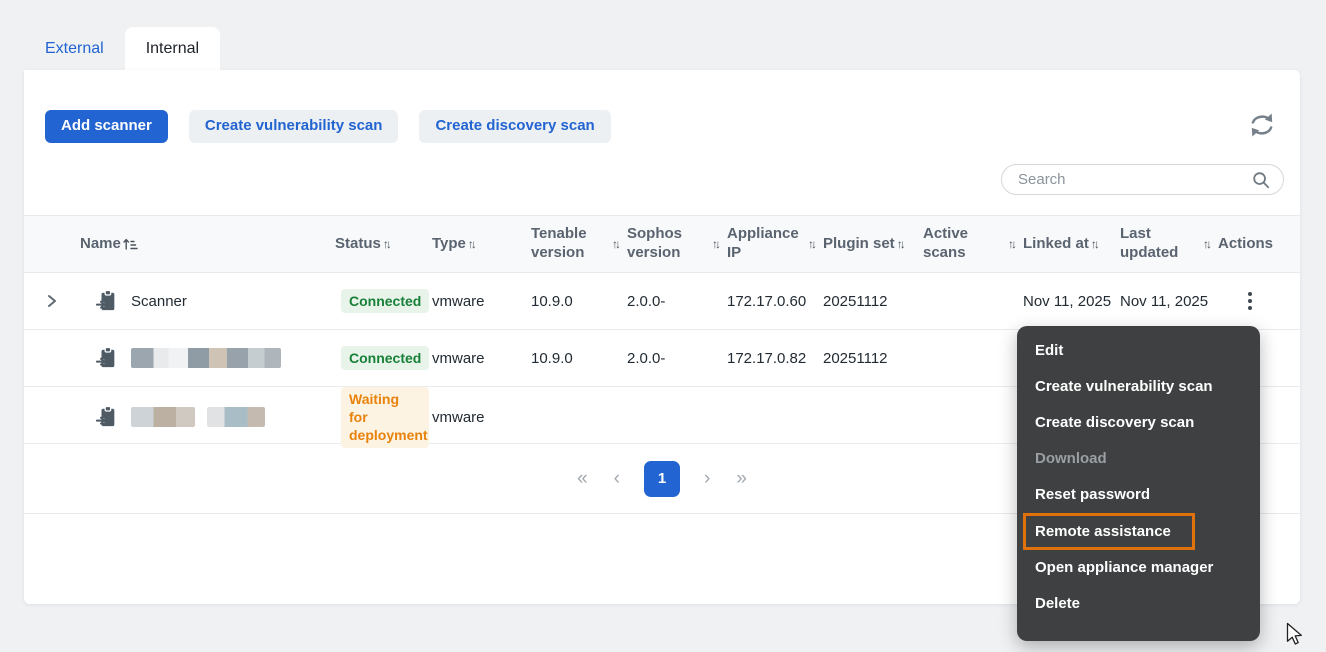 The image size is (1326, 652). I want to click on tab-external-label: External, so click(74, 48).